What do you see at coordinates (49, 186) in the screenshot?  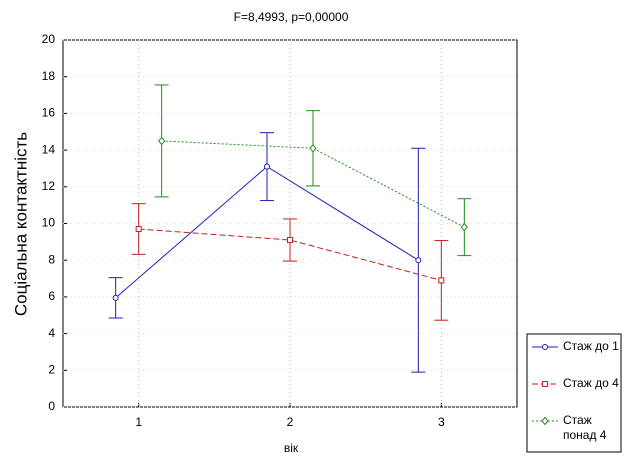 I see `y-tick-label: 12` at bounding box center [49, 186].